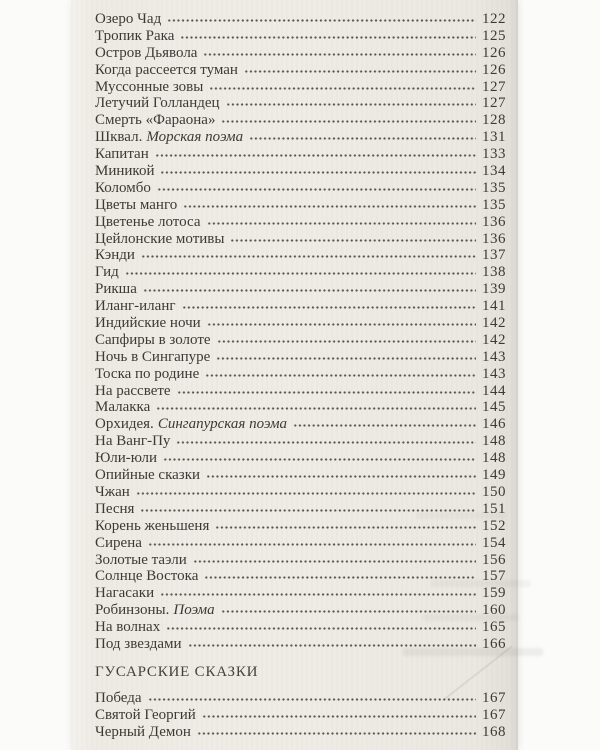  Describe the element at coordinates (148, 475) in the screenshot. I see `entry-title: Опийные сказки` at that location.